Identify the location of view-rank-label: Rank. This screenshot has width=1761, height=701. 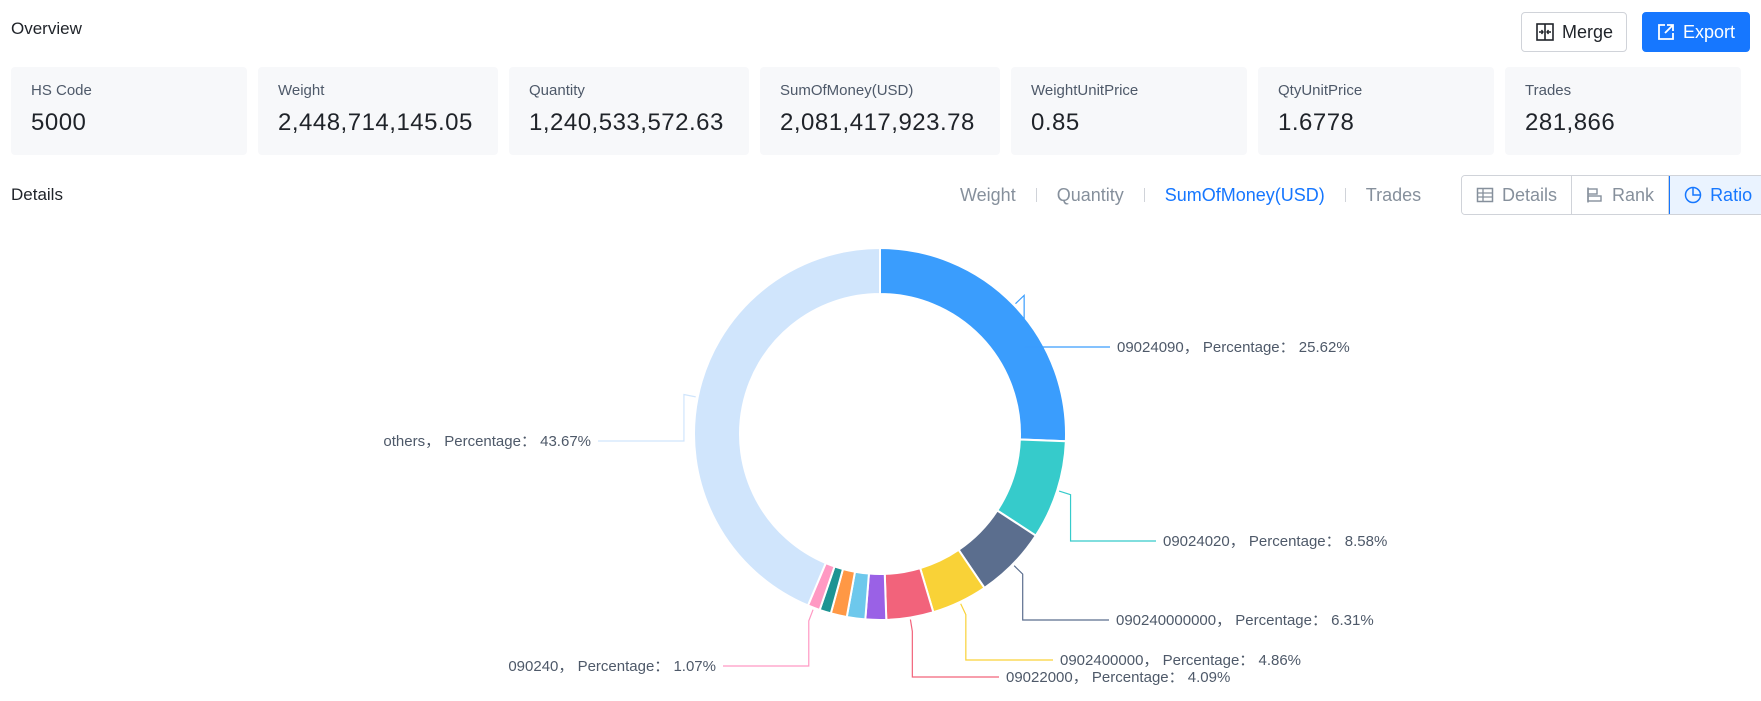
(1633, 194).